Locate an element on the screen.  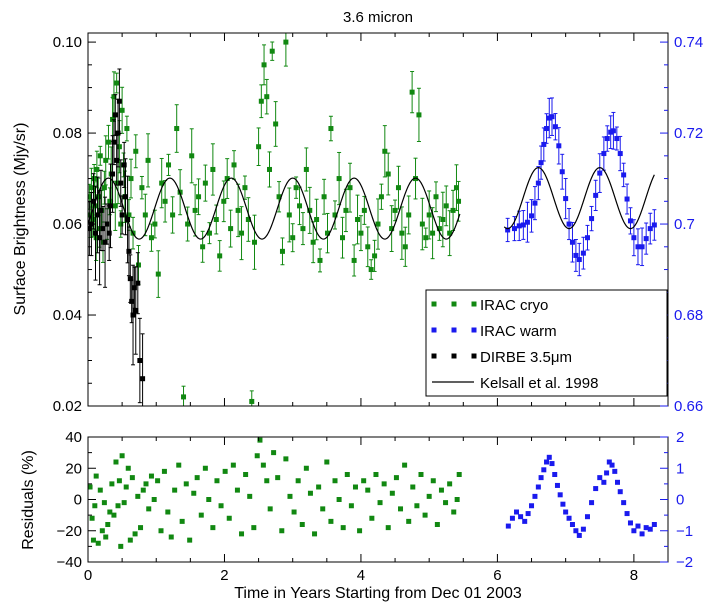
legend-label: Kelsall et al. 1998 is located at coordinates (539, 383).